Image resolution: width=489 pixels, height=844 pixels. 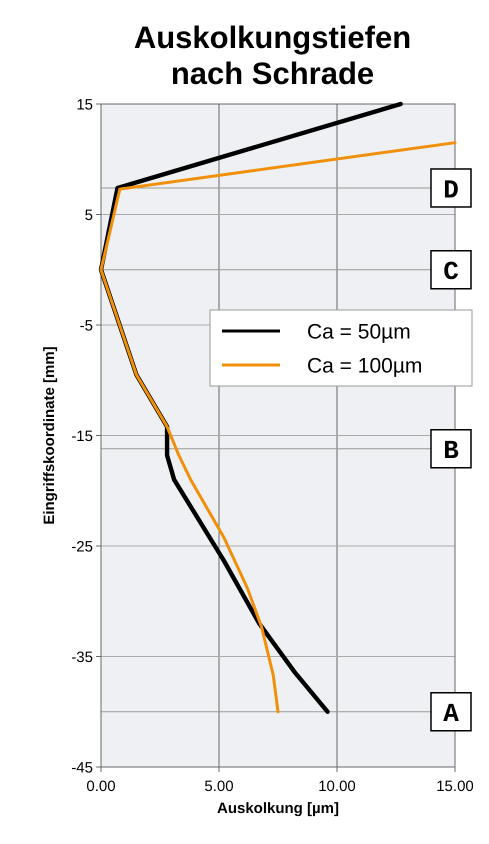 I want to click on legend-label: Ca = 50µm, so click(x=359, y=332).